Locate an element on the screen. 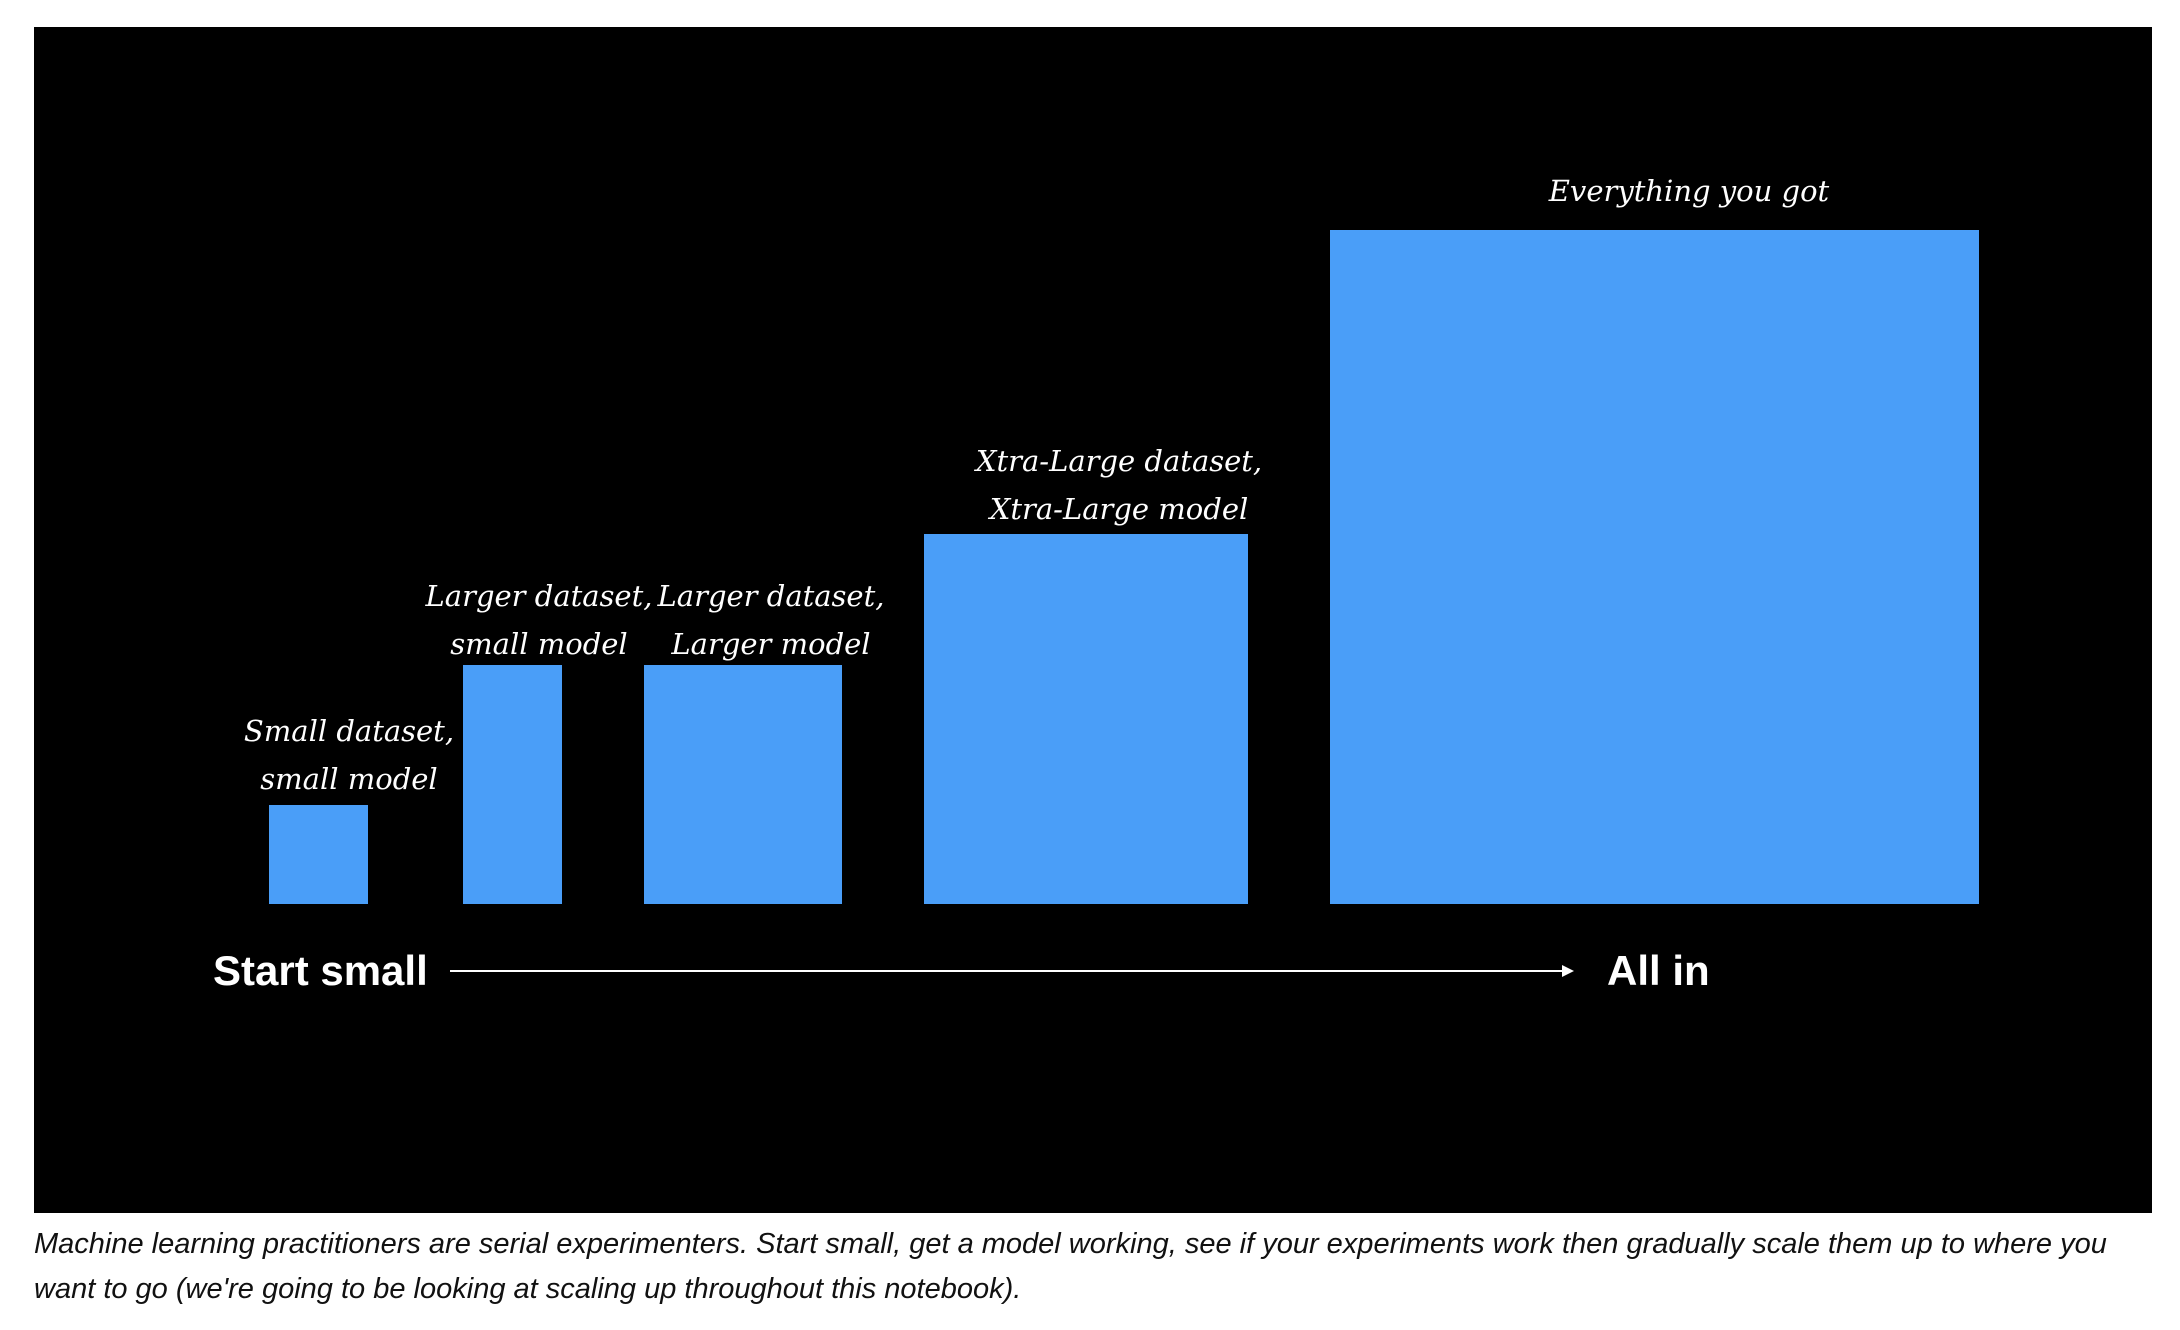 This screenshot has height=1330, width=2180. stage-label: Small dataset, small model is located at coordinates (349, 755).